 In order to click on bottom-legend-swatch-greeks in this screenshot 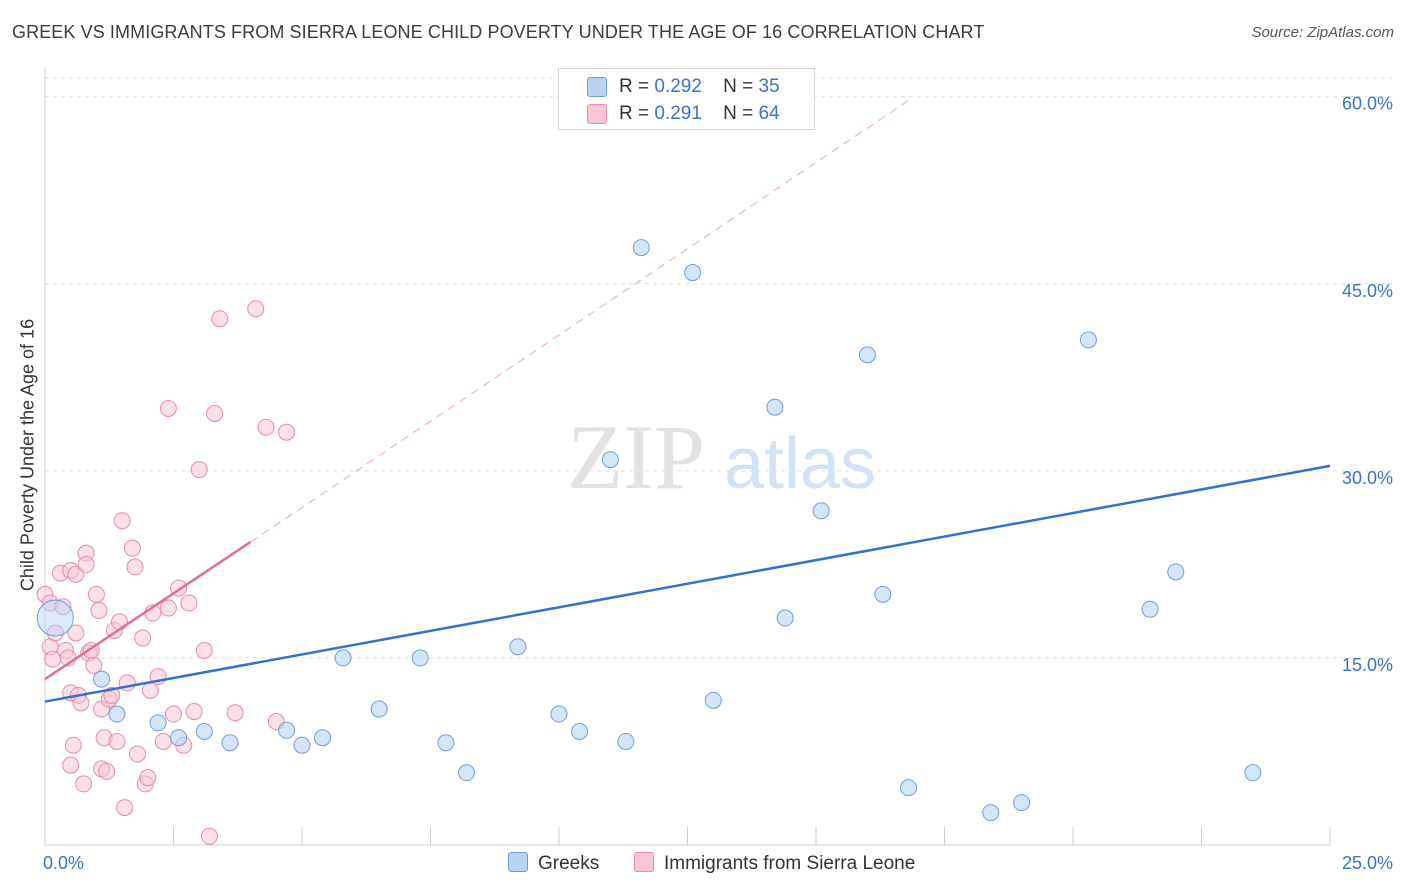, I will do `click(518, 862)`.